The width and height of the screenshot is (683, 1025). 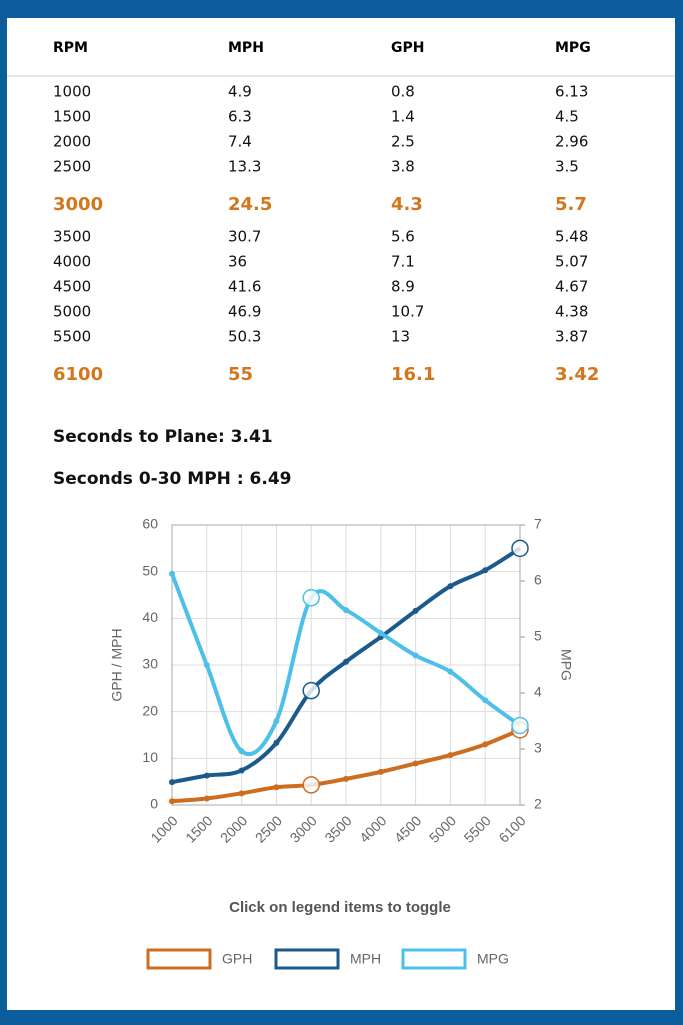 I want to click on table-cell: 50.3, so click(x=244, y=337).